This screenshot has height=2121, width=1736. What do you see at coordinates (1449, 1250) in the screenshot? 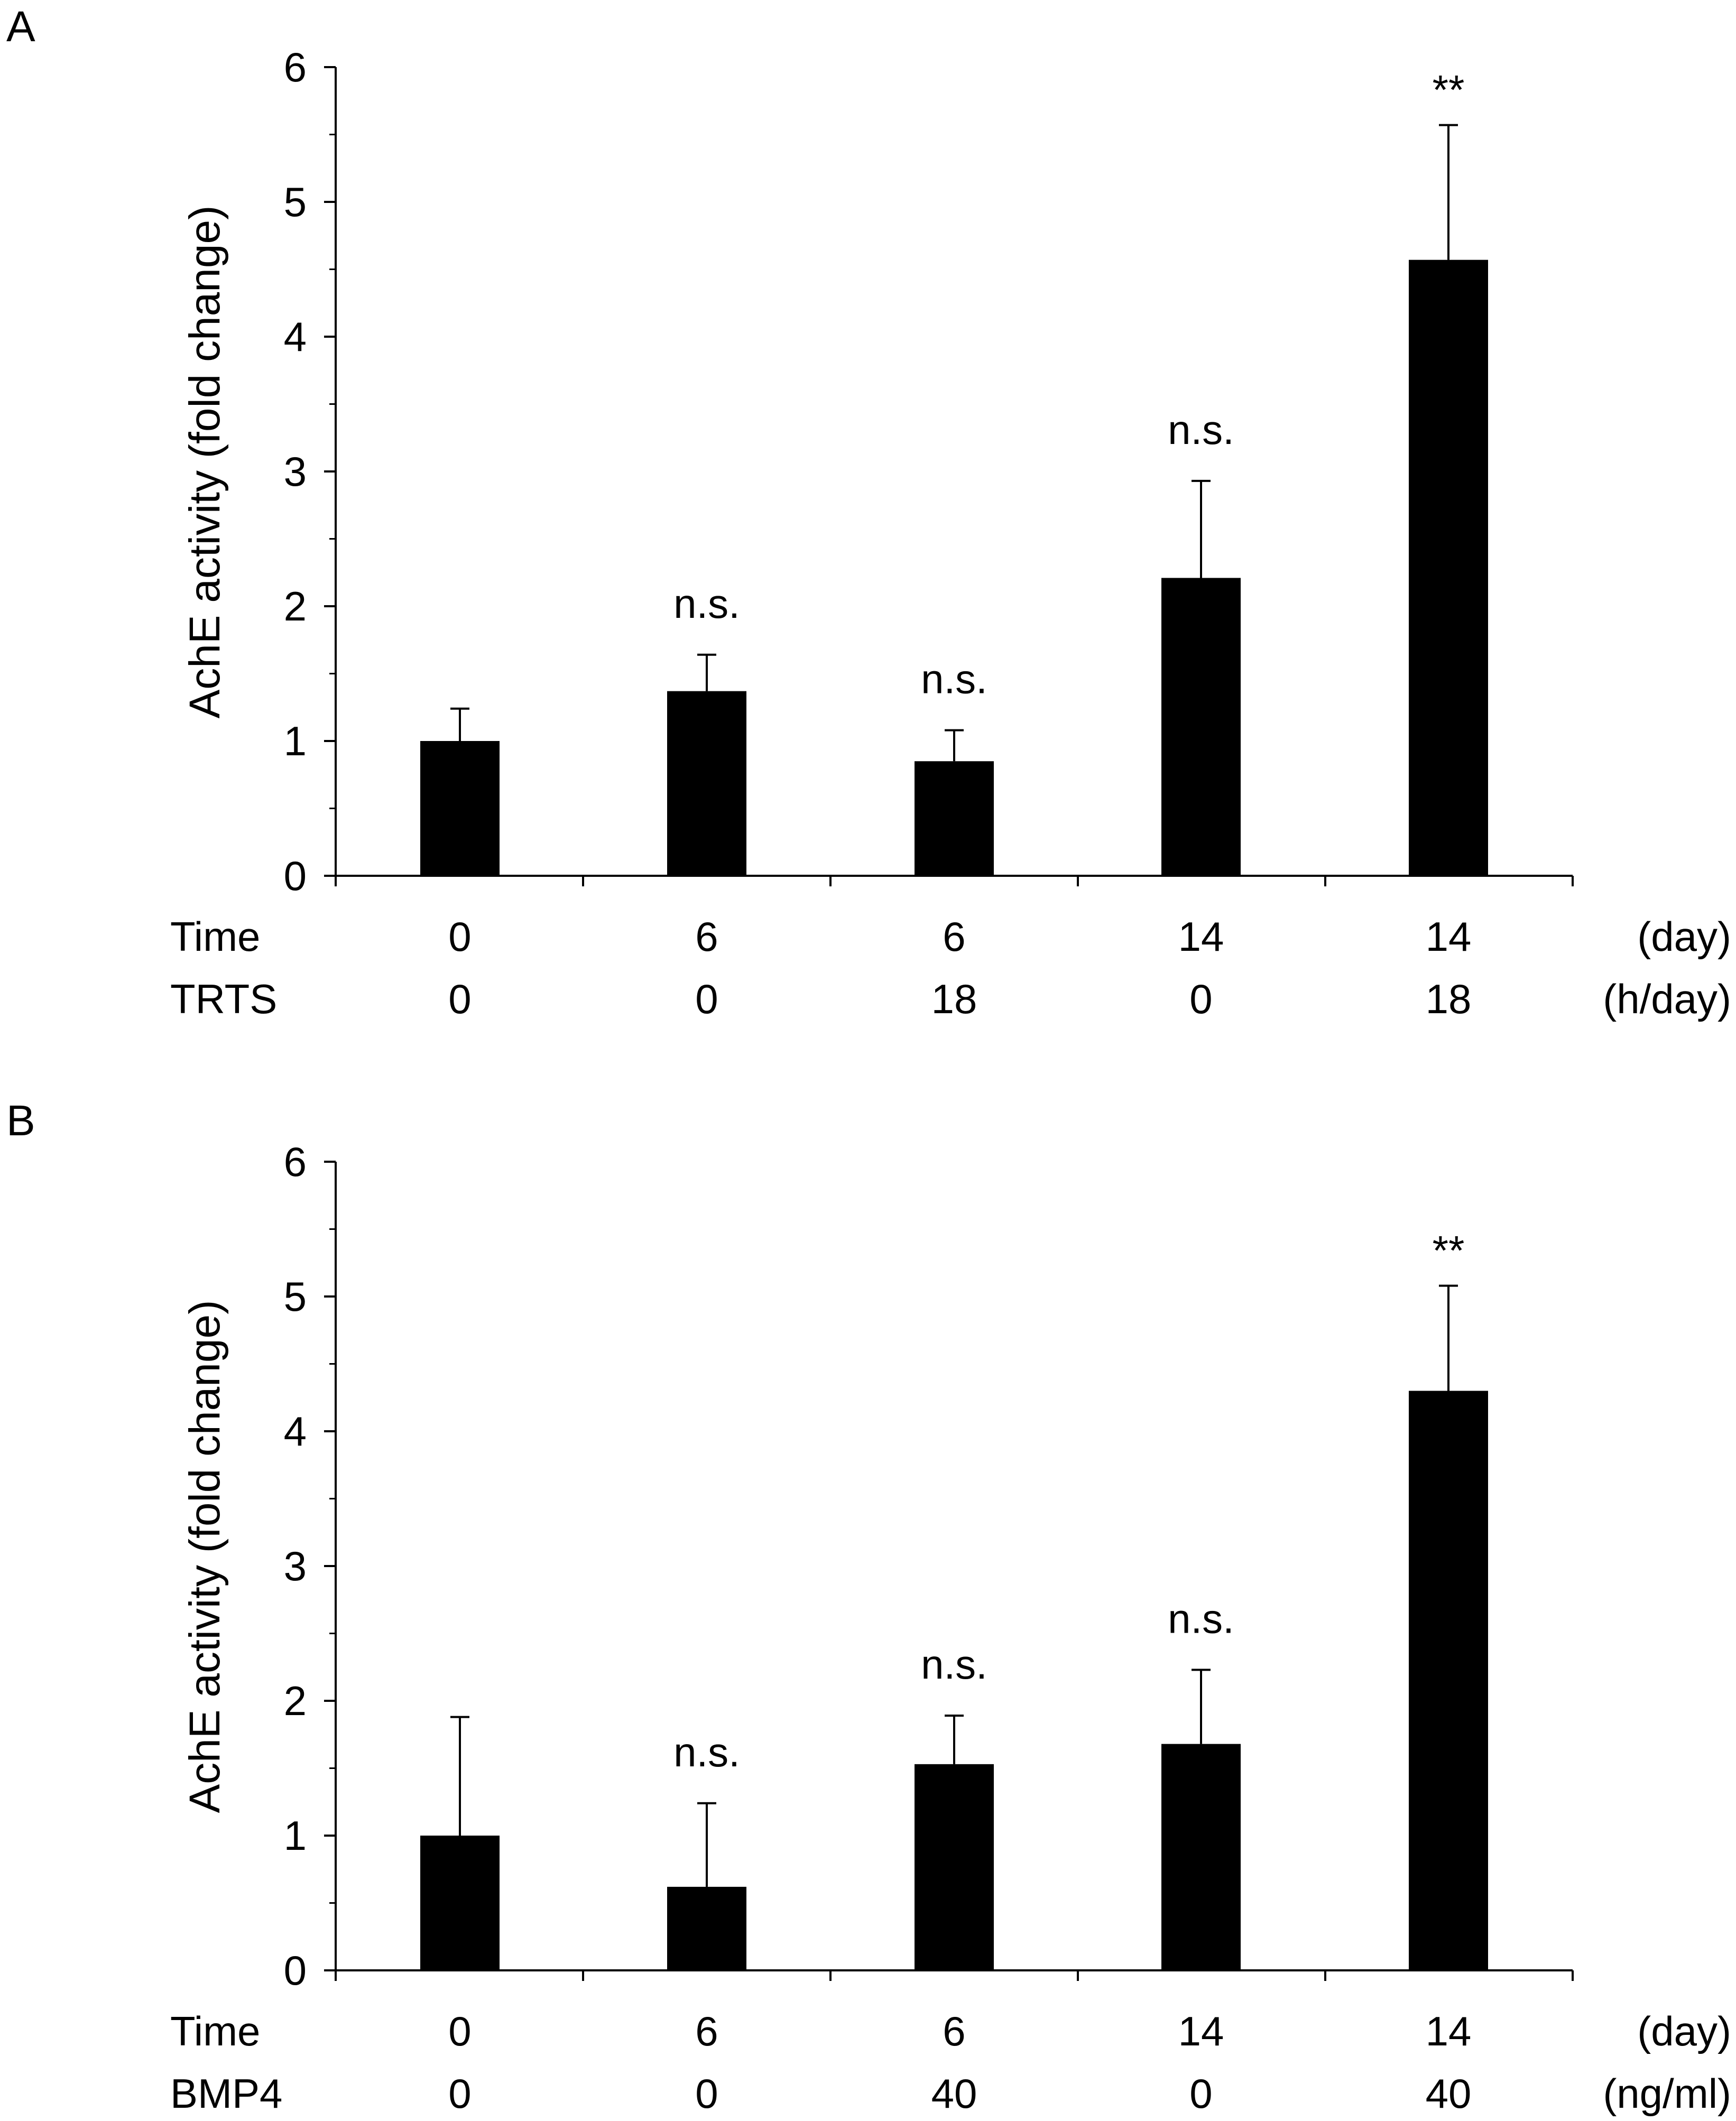
I see `panel-b-significance-label: **` at bounding box center [1449, 1250].